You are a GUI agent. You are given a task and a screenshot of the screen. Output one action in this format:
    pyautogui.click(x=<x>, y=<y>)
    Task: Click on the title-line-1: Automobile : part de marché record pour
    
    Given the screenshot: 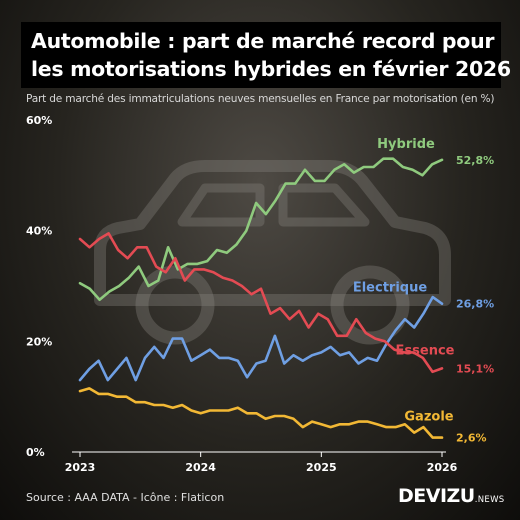 What is the action you would take?
    pyautogui.click(x=263, y=41)
    